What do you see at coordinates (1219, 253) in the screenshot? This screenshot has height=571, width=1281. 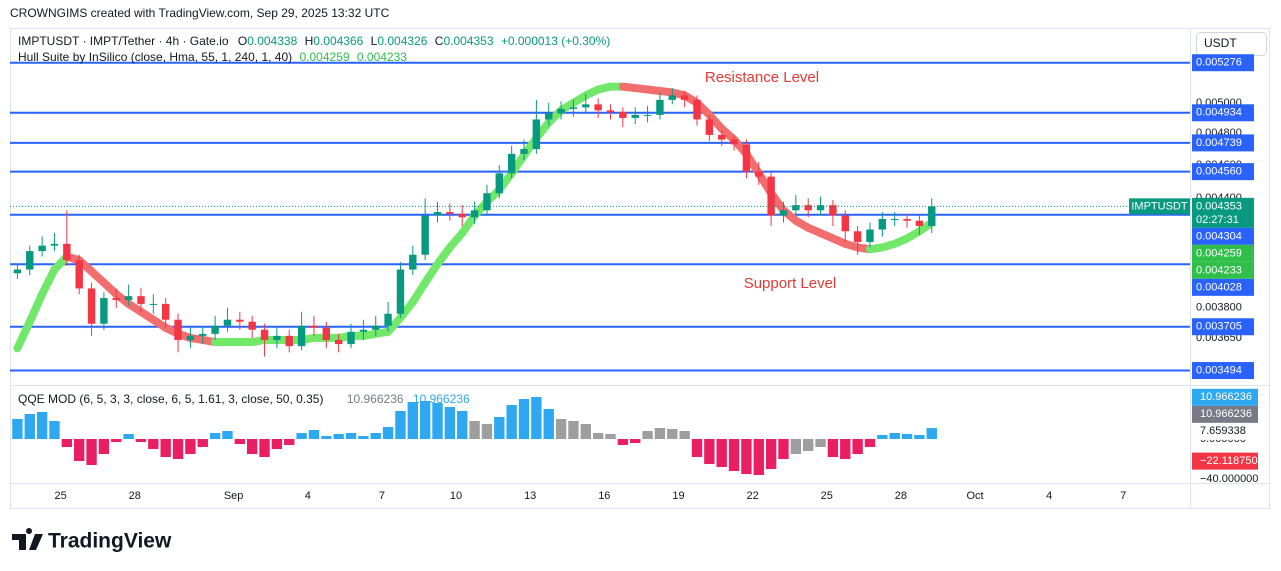 I see `axis-label: 0.004259` at bounding box center [1219, 253].